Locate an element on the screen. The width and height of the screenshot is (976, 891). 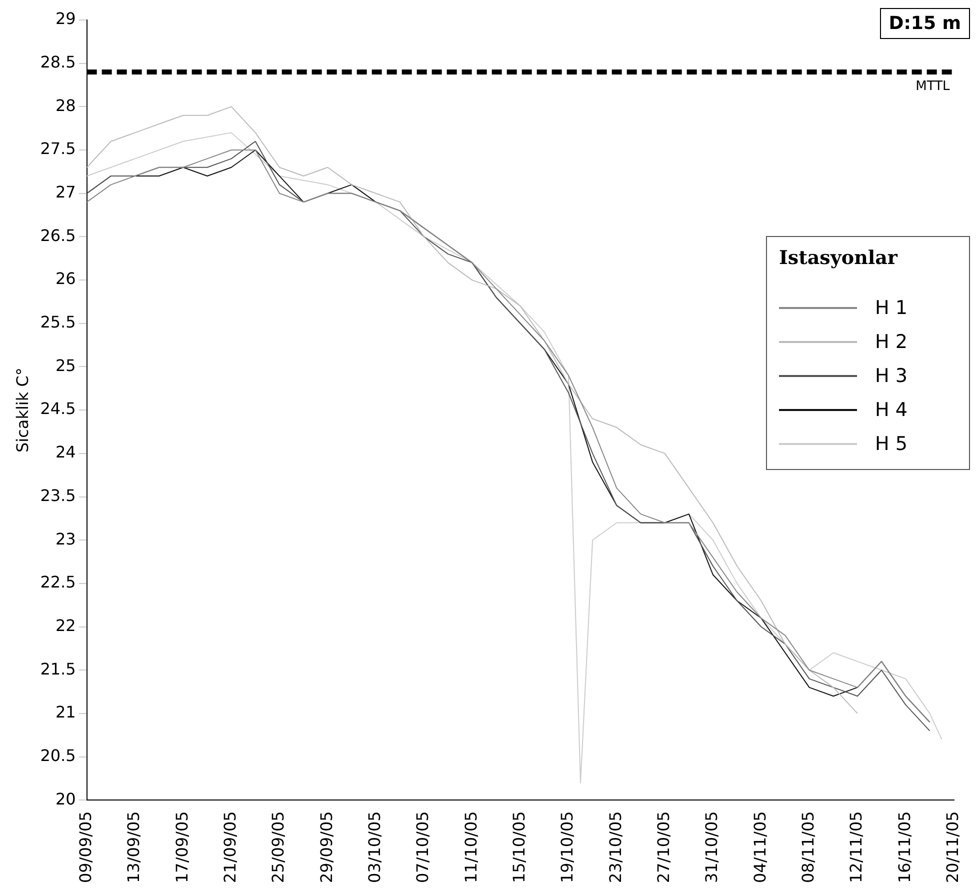
y-tick-label: 24.5 is located at coordinates (58, 408).